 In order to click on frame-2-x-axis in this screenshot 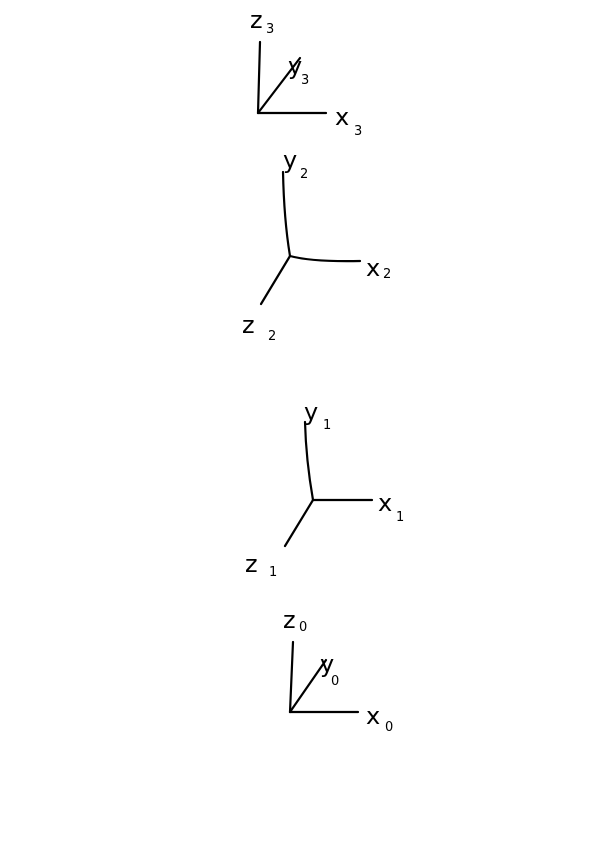, I will do `click(325, 258)`.